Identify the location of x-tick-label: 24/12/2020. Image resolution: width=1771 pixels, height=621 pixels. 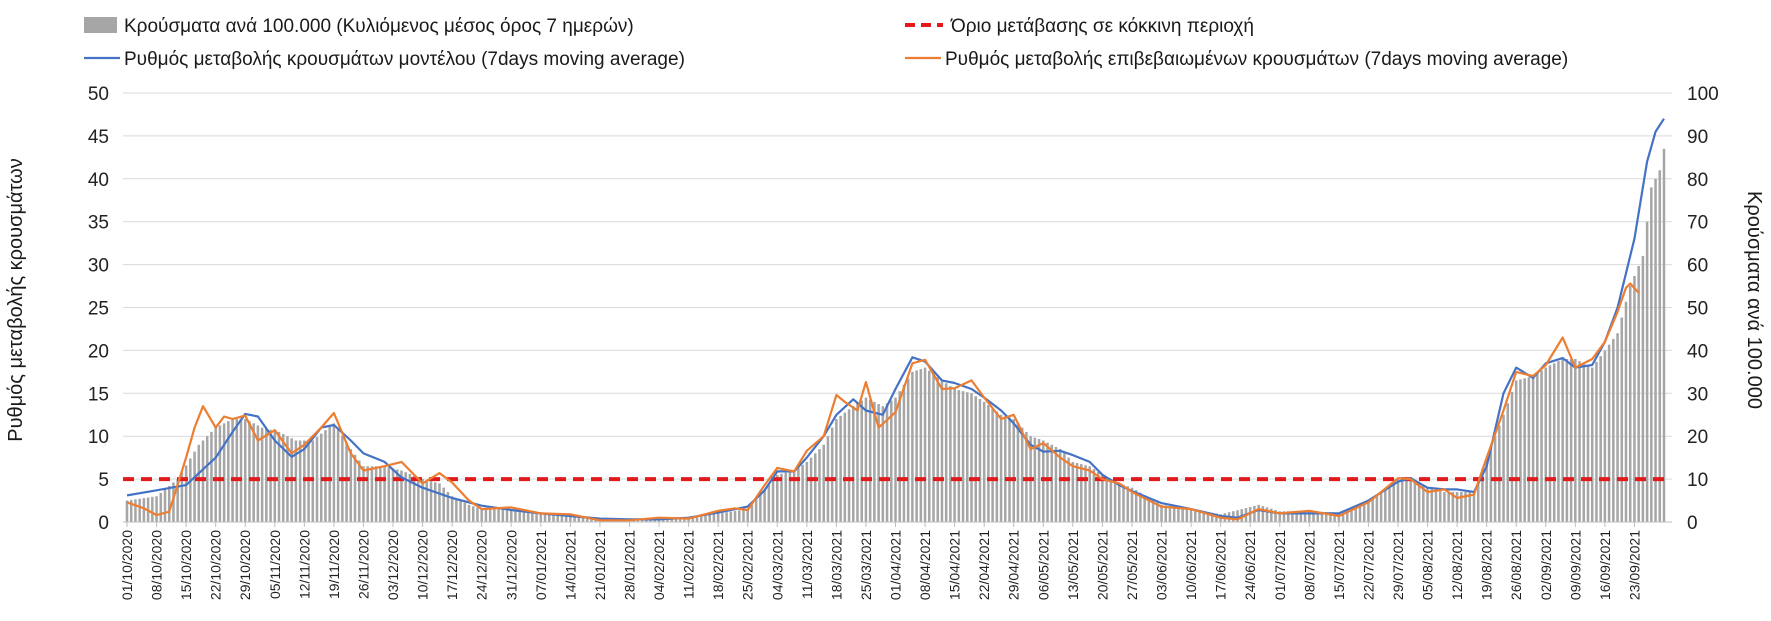
(482, 565).